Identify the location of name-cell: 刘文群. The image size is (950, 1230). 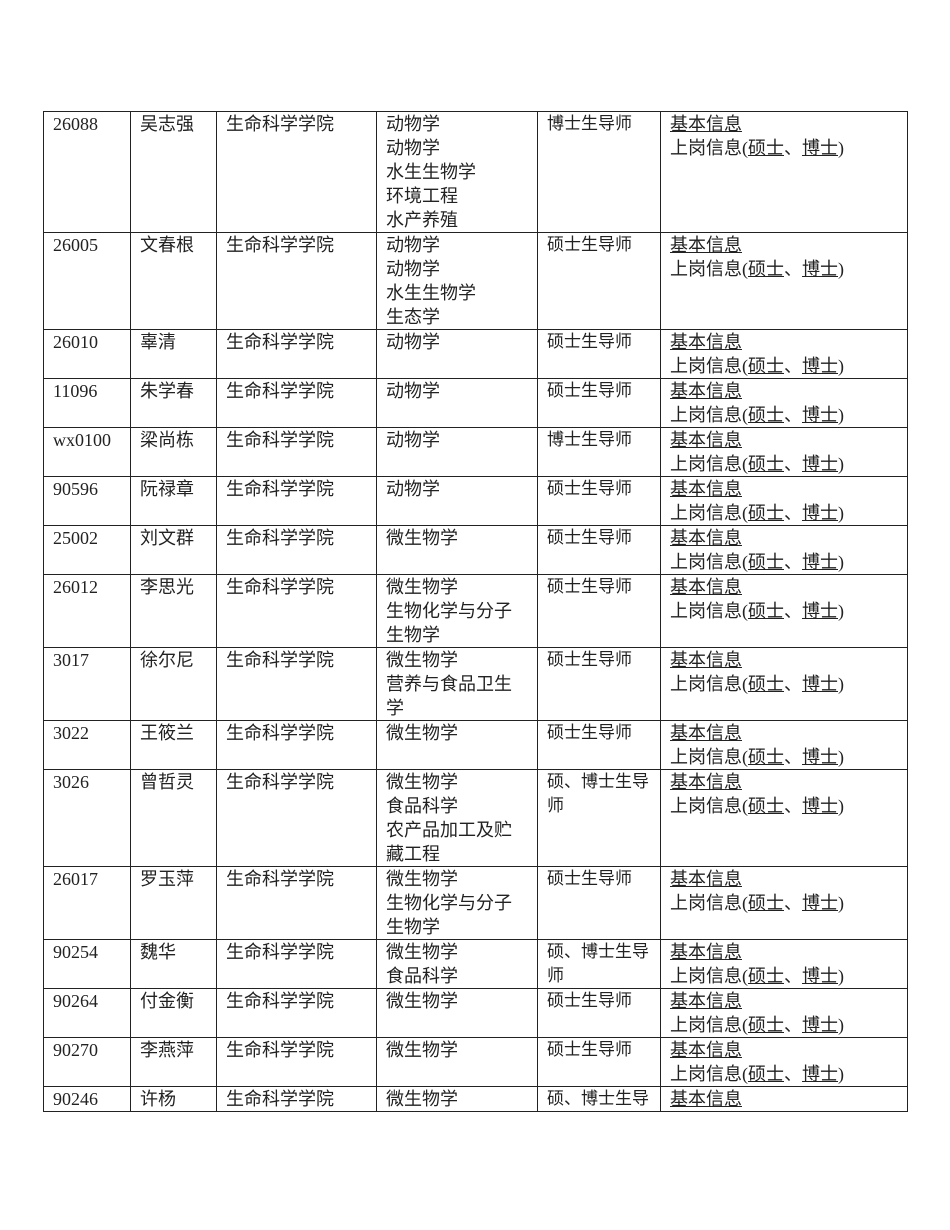
(173, 550).